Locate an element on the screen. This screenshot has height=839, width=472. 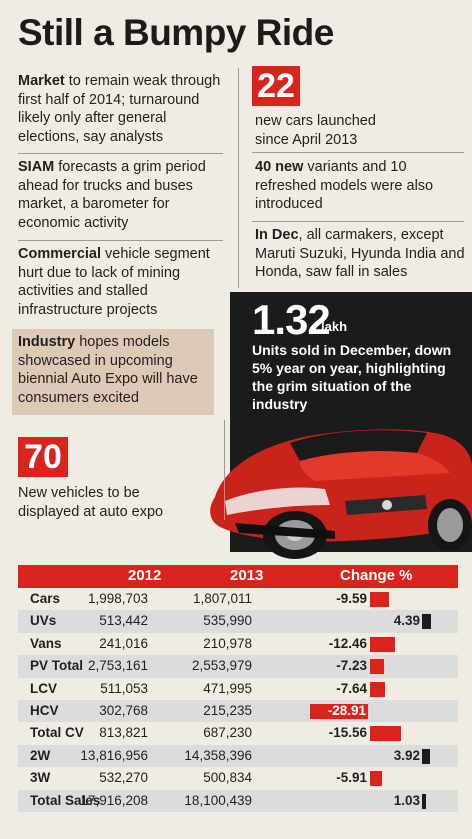
header-change: Change % is located at coordinates (376, 575).